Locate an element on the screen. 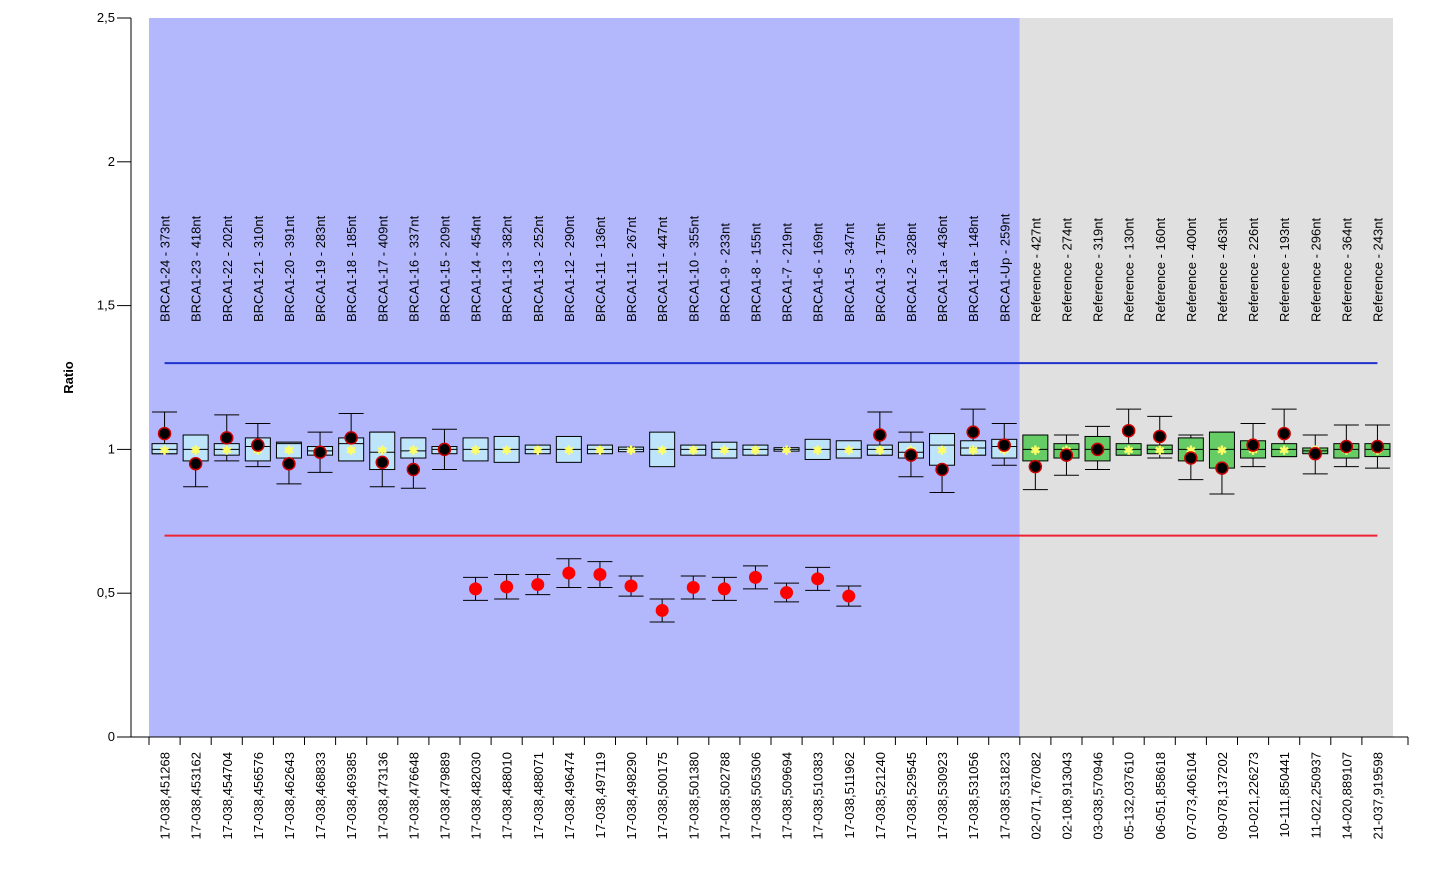 This screenshot has width=1436, height=872. x-tick-label: 17-038,451268 is located at coordinates (165, 795).